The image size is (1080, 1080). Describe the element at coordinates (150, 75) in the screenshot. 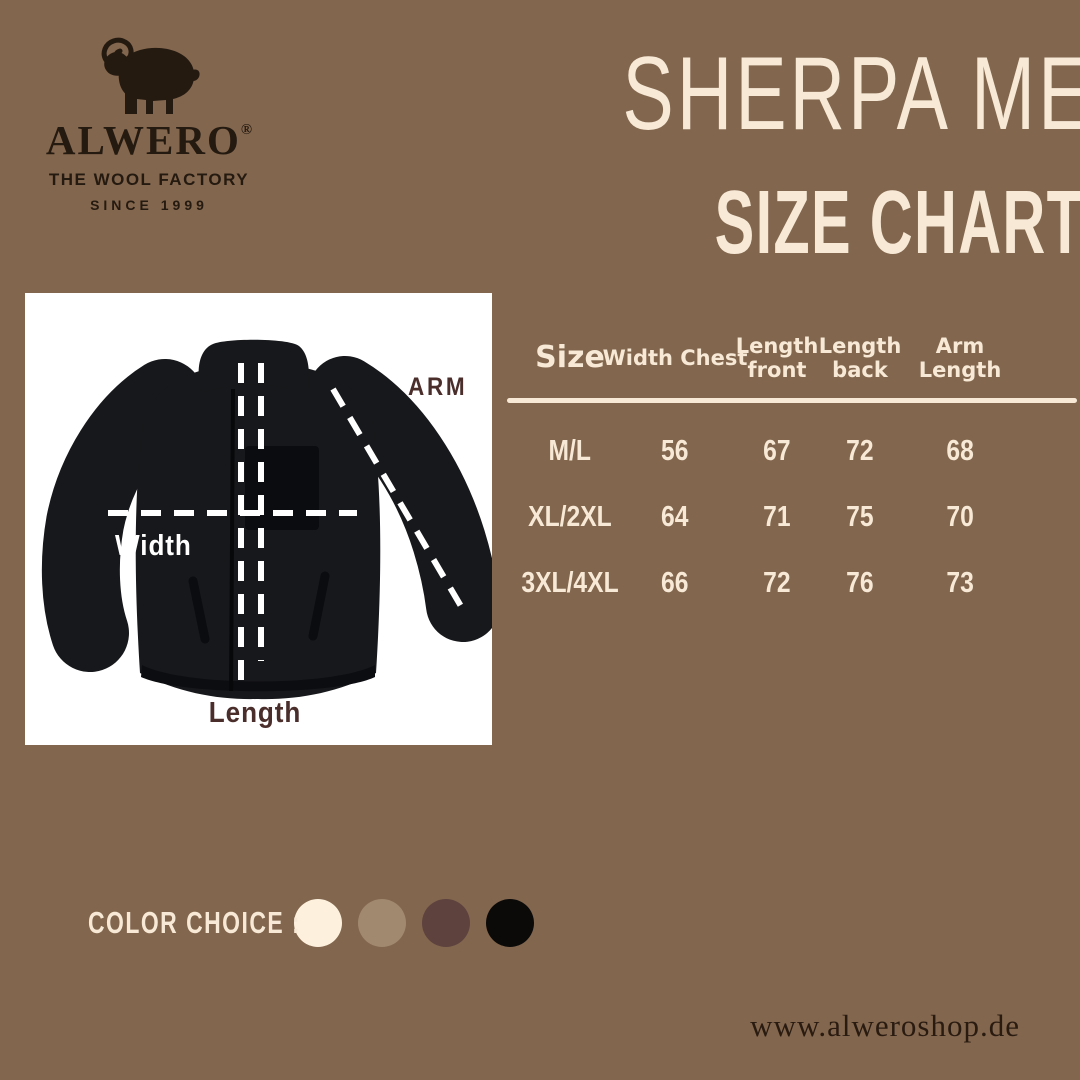

I see `ram-icon` at that location.